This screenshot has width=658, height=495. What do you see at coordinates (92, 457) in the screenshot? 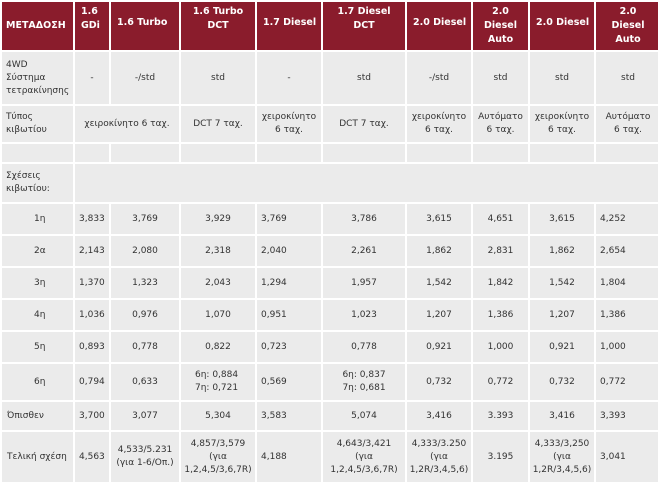
I see `table-cell: 4,563` at bounding box center [92, 457].